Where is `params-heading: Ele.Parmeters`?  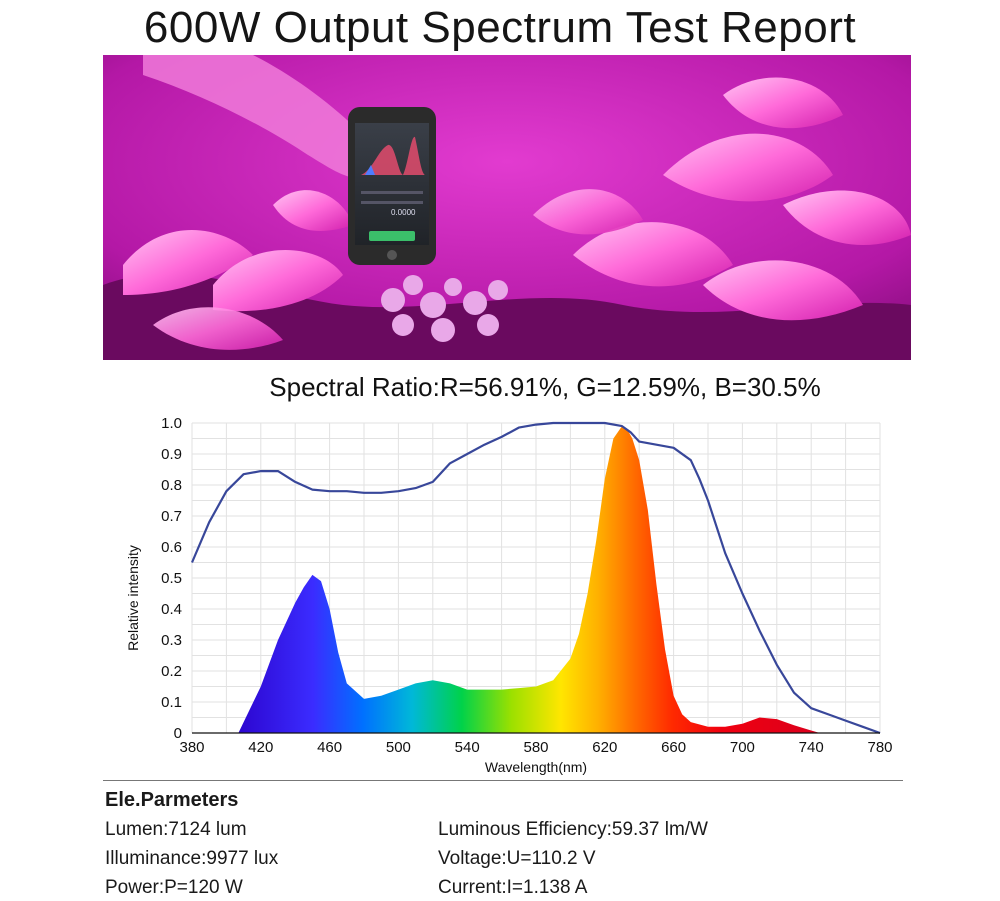 params-heading: Ele.Parmeters is located at coordinates (172, 800).